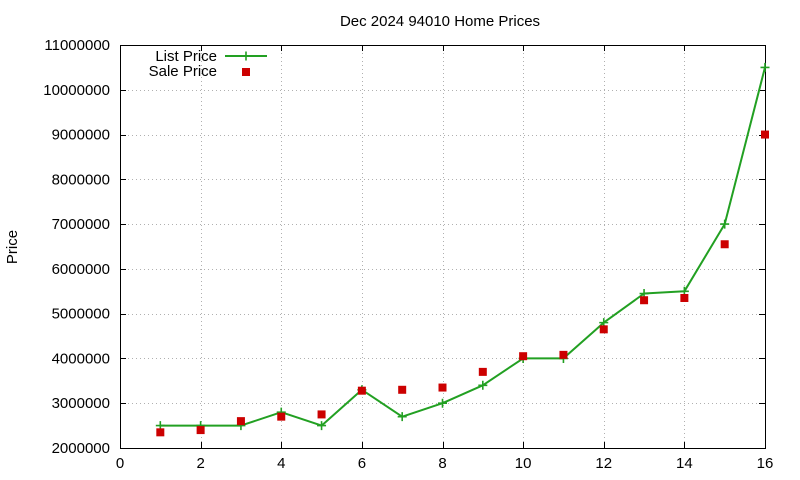  What do you see at coordinates (81, 135) in the screenshot?
I see `y-tick-label: 9000000` at bounding box center [81, 135].